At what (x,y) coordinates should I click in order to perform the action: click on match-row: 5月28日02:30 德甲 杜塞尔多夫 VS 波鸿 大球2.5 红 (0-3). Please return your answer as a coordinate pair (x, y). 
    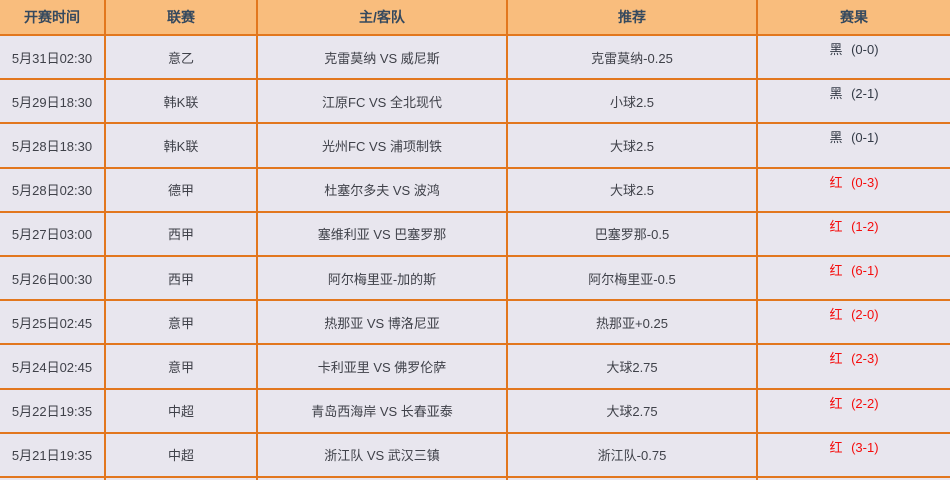
    Looking at the image, I should click on (475, 189).